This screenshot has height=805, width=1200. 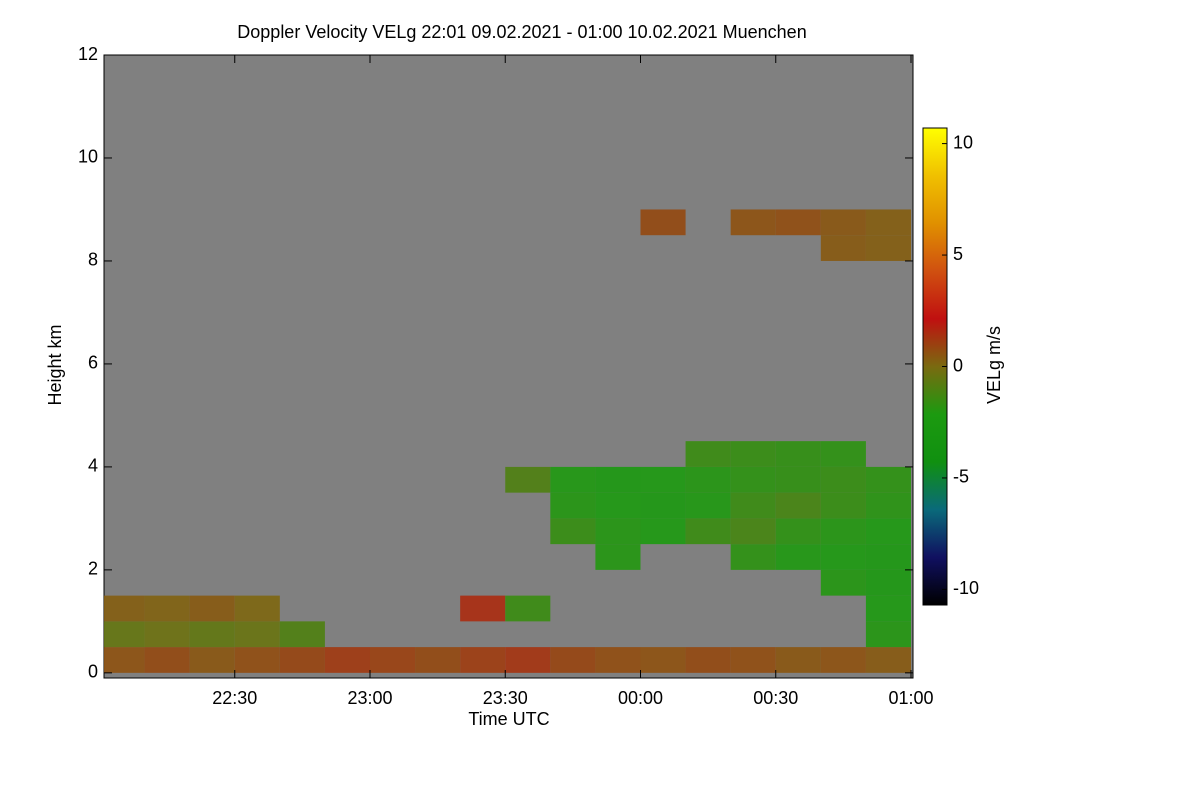 I want to click on colorbar-tick-label: -10, so click(x=966, y=588).